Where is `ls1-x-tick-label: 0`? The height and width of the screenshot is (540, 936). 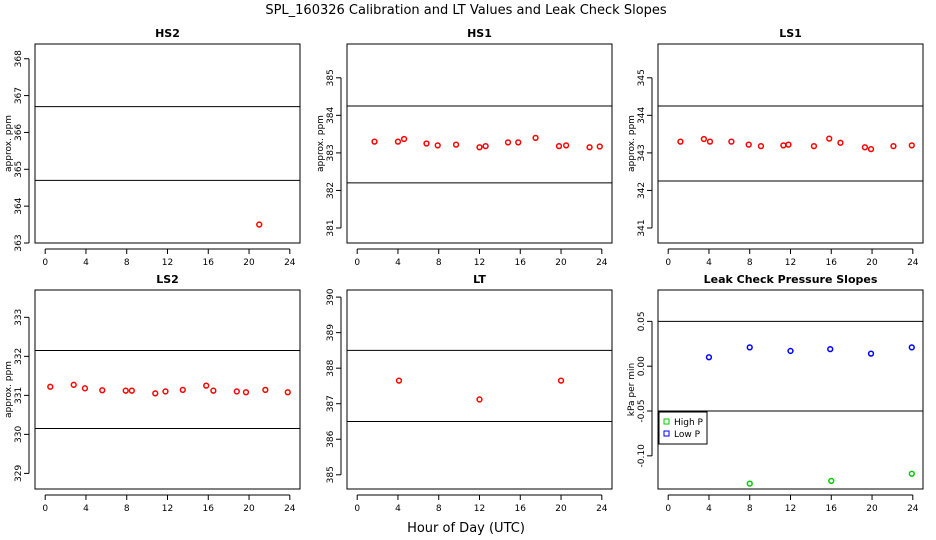
ls1-x-tick-label: 0 is located at coordinates (668, 263).